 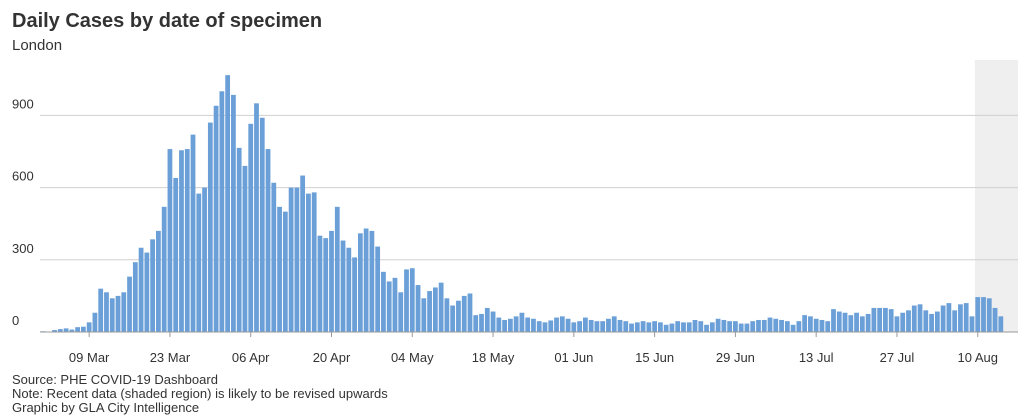 I want to click on footnote: Graphic by GLA City Intelligence, so click(x=105, y=407).